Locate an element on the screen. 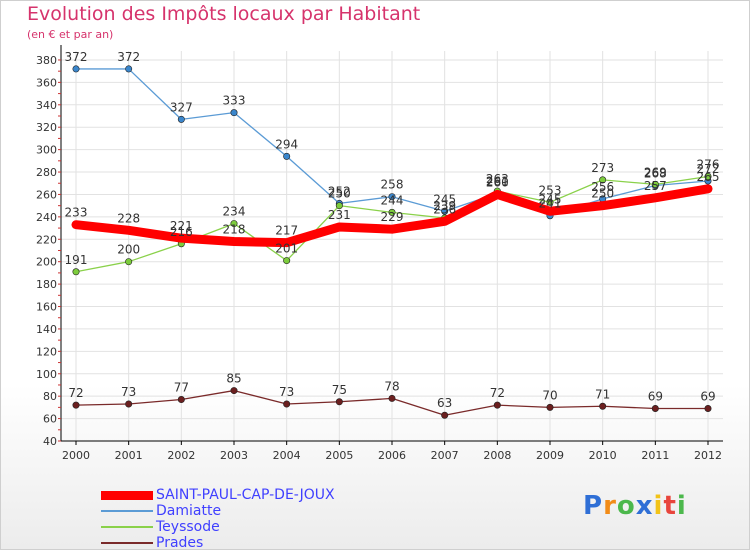 This screenshot has width=750, height=551. y-tick-label: 220 is located at coordinates (46, 239).